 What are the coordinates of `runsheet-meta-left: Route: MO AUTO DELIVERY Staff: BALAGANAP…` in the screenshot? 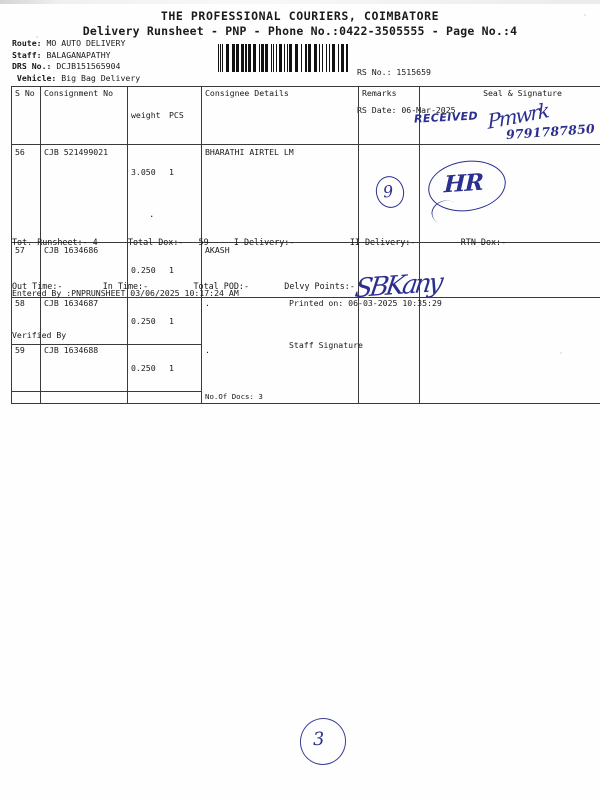 It's located at (76, 61).